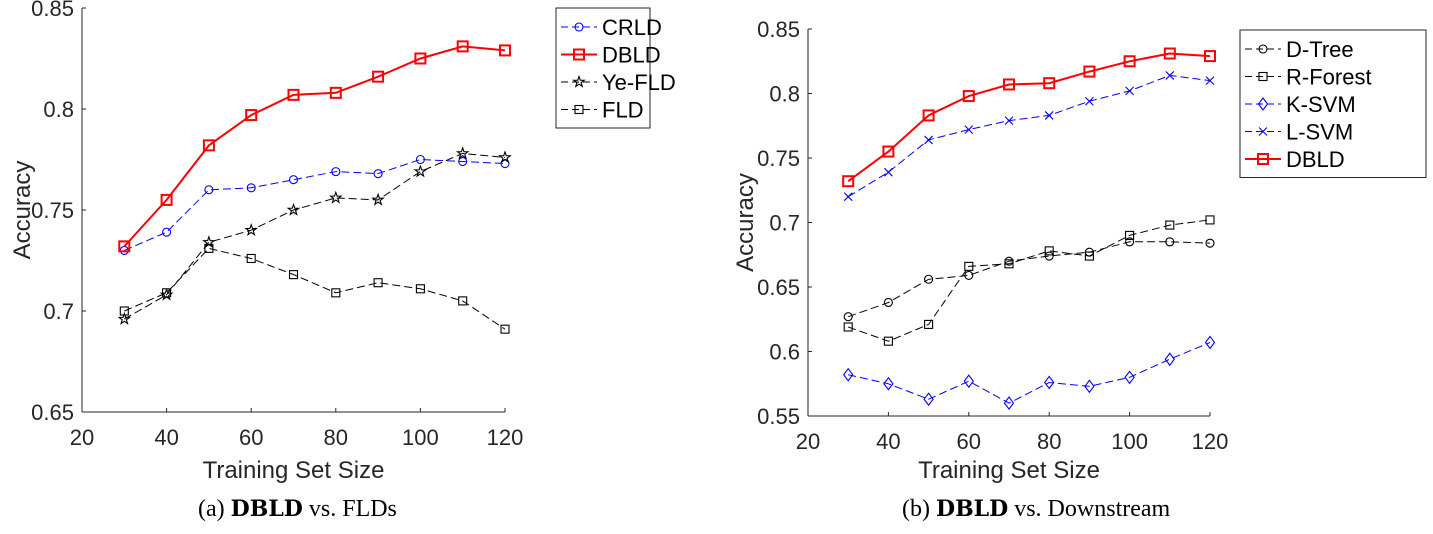  I want to click on legend-label: K-SVM, so click(1321, 104).